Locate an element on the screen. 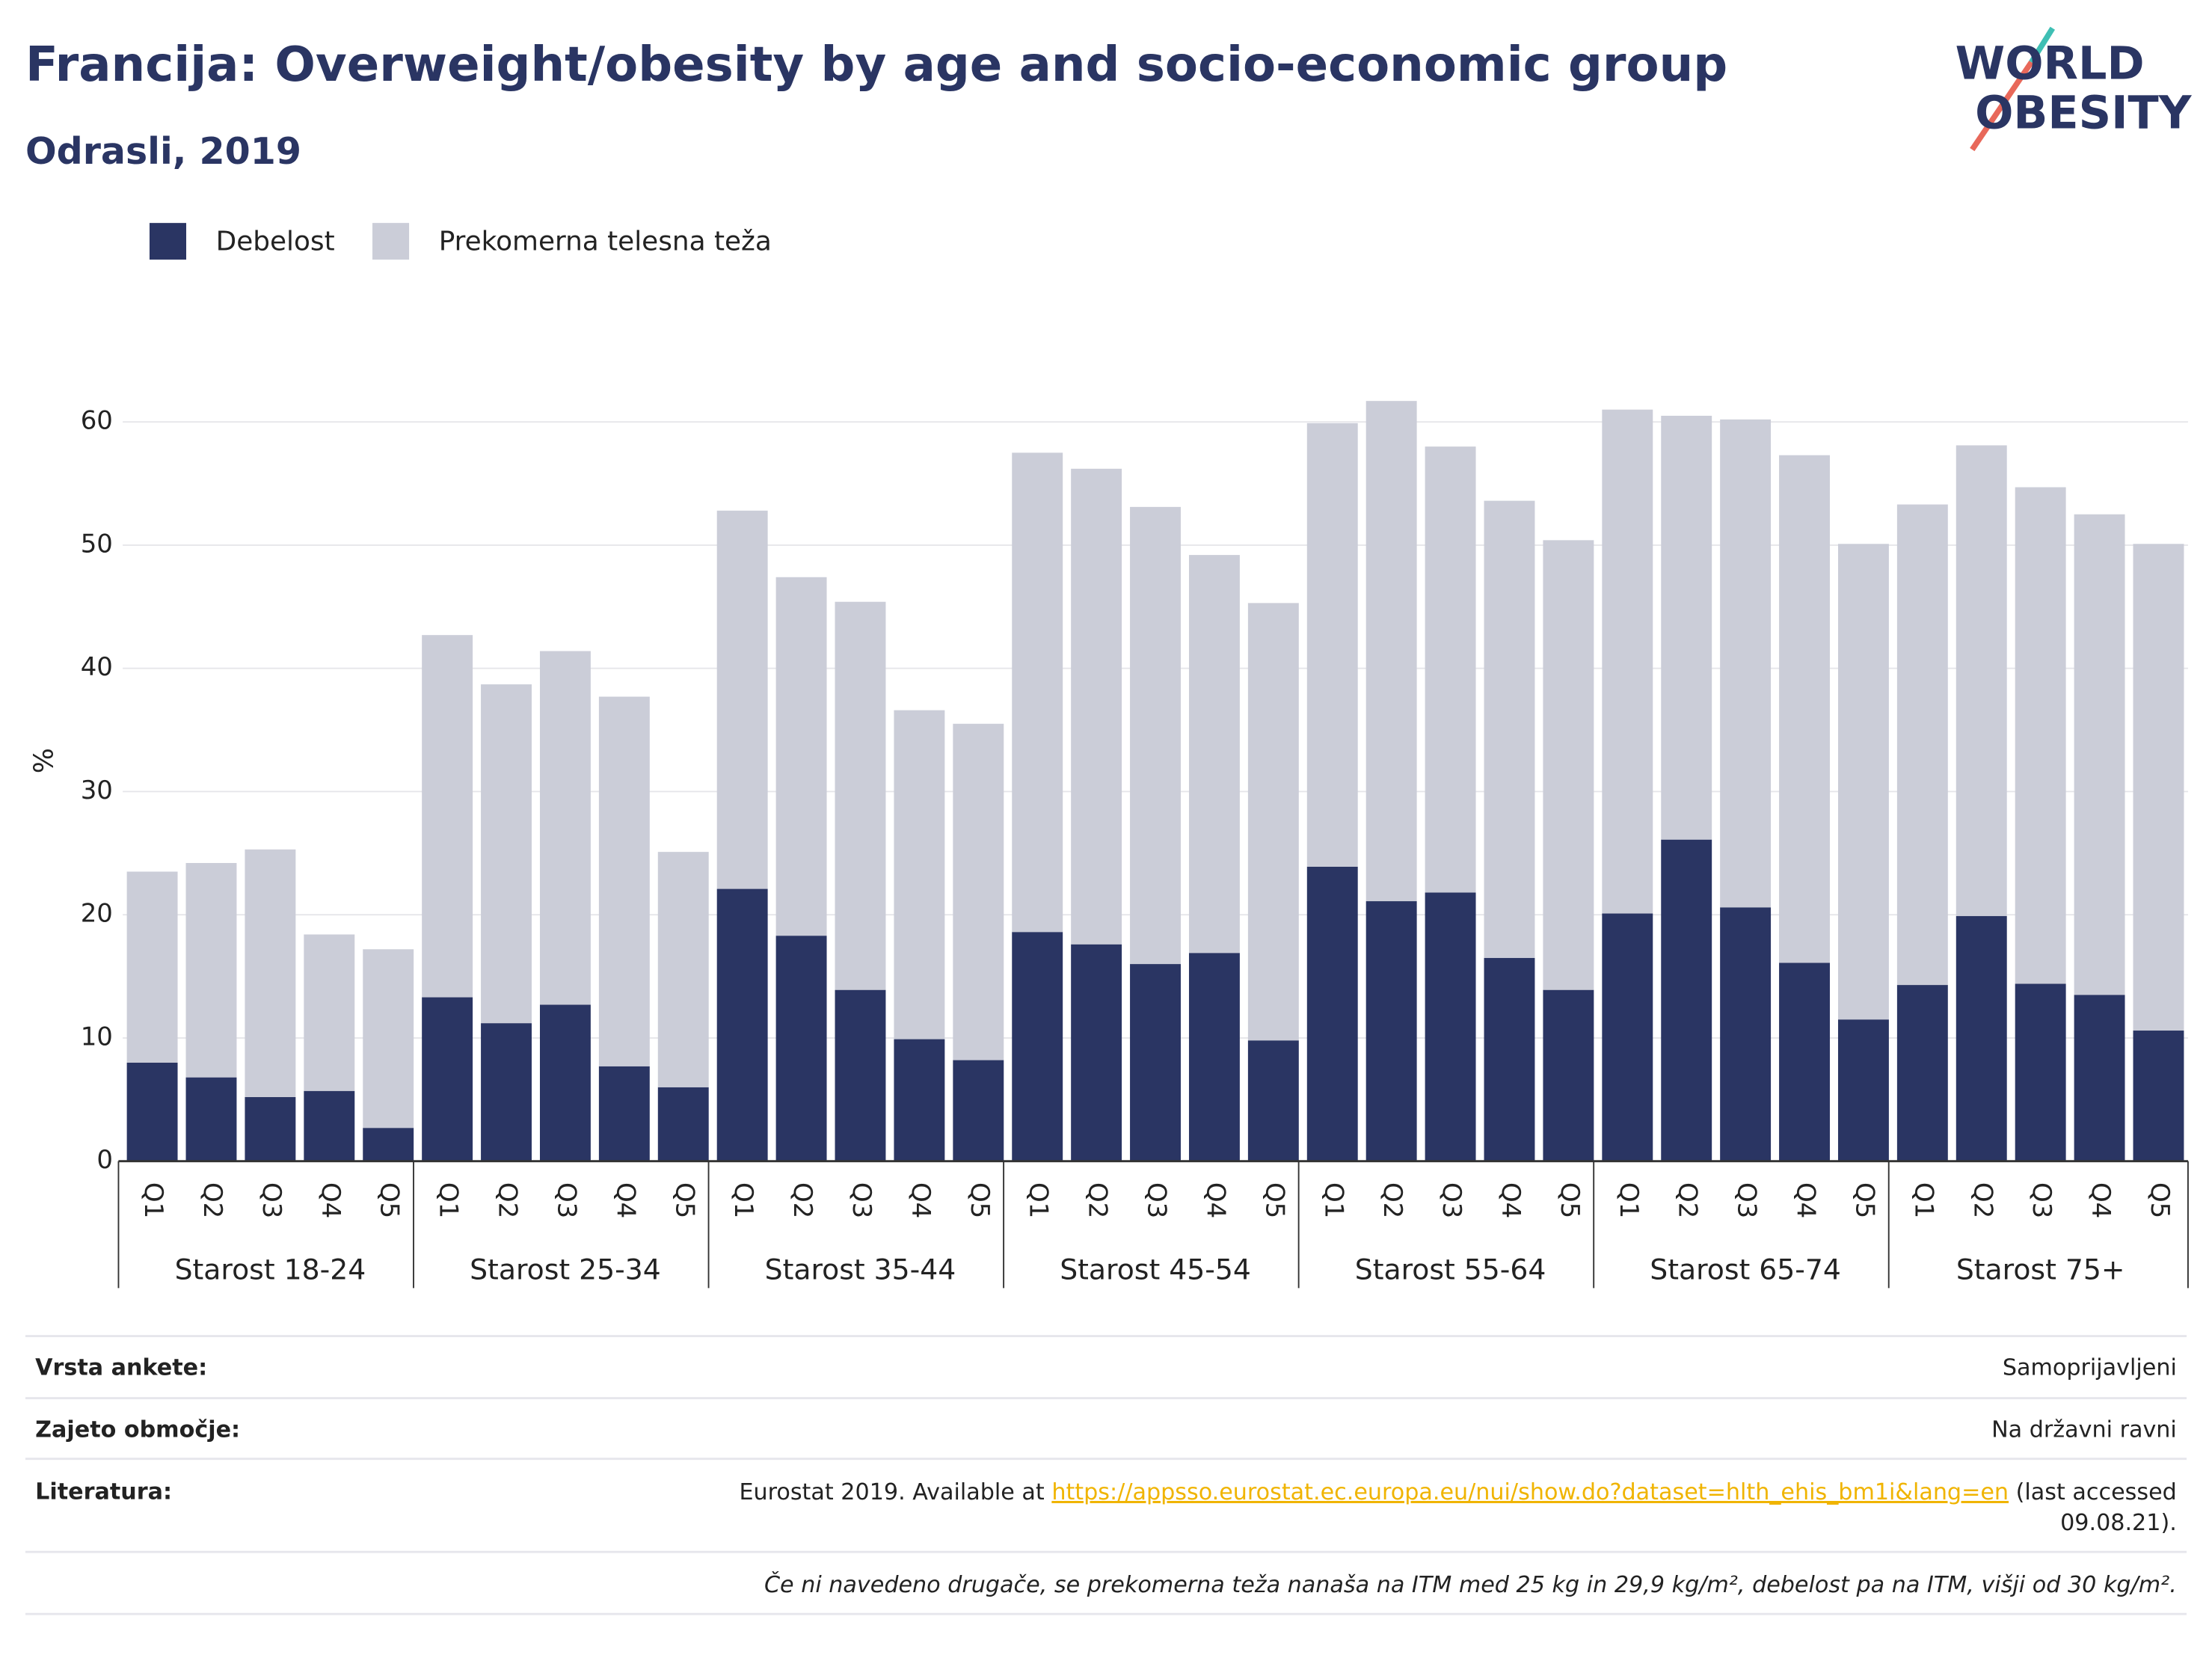 The height and width of the screenshot is (1655, 2212). footer-label: Literatura: is located at coordinates (103, 1492).